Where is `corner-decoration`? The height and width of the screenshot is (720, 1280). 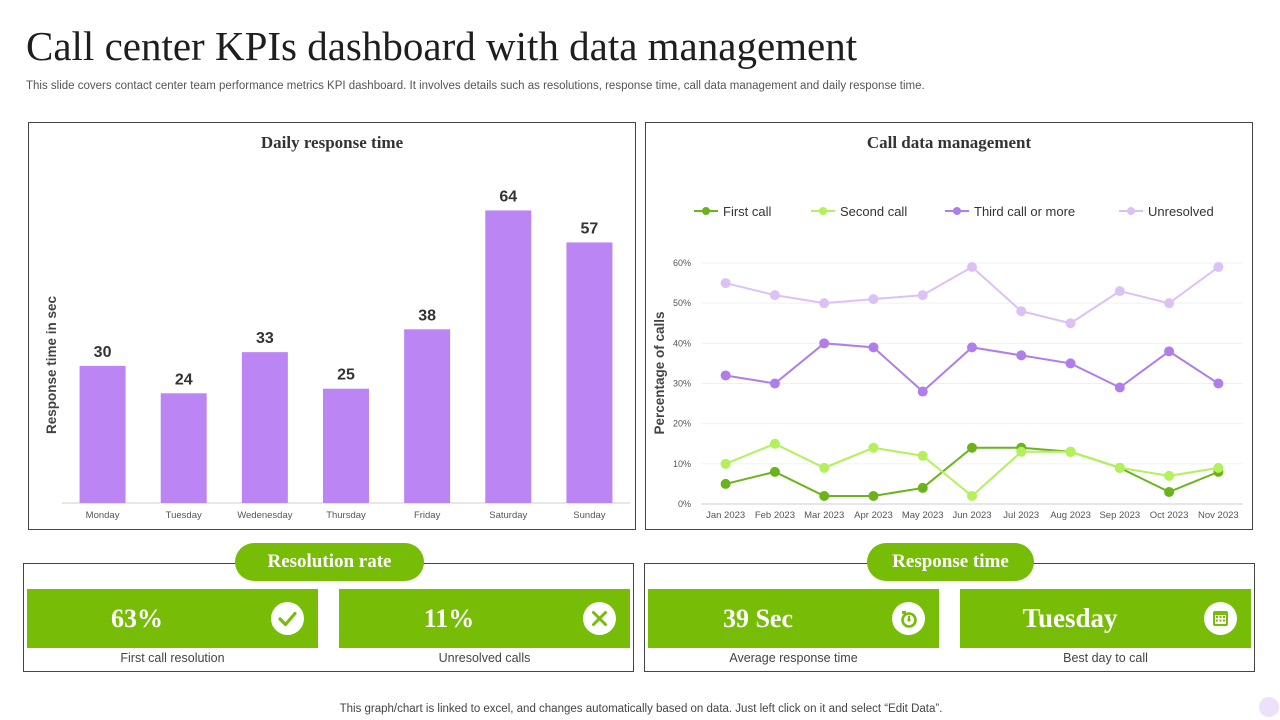 corner-decoration is located at coordinates (1269, 707).